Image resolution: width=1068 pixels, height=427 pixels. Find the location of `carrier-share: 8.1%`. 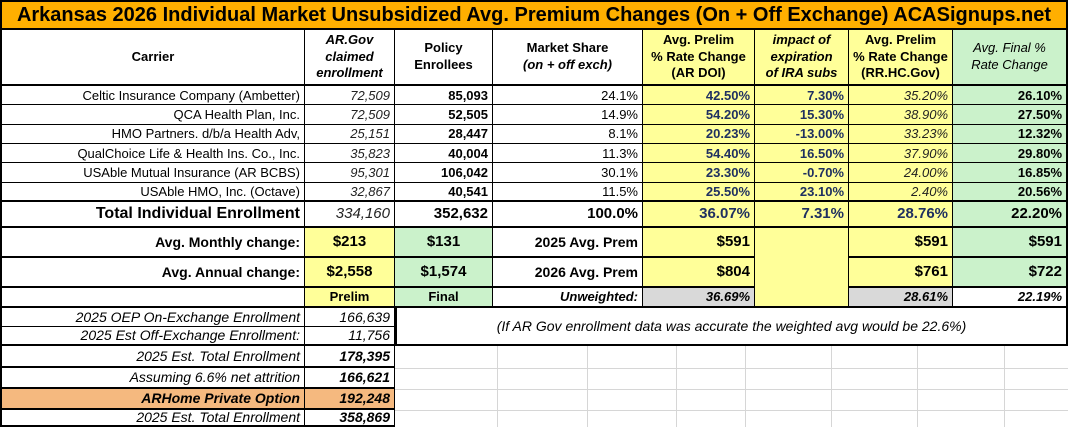

carrier-share: 8.1% is located at coordinates (568, 134).